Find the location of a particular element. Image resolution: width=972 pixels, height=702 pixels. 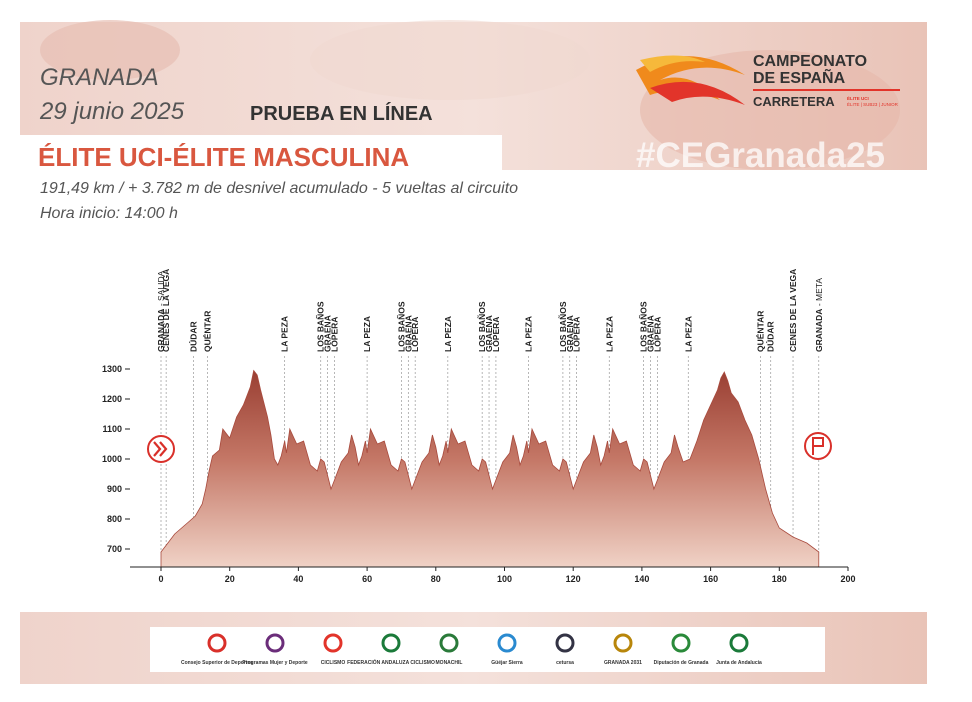

category: ÉLITE UCI-ÉLITE MASCULINA is located at coordinates (223, 157).